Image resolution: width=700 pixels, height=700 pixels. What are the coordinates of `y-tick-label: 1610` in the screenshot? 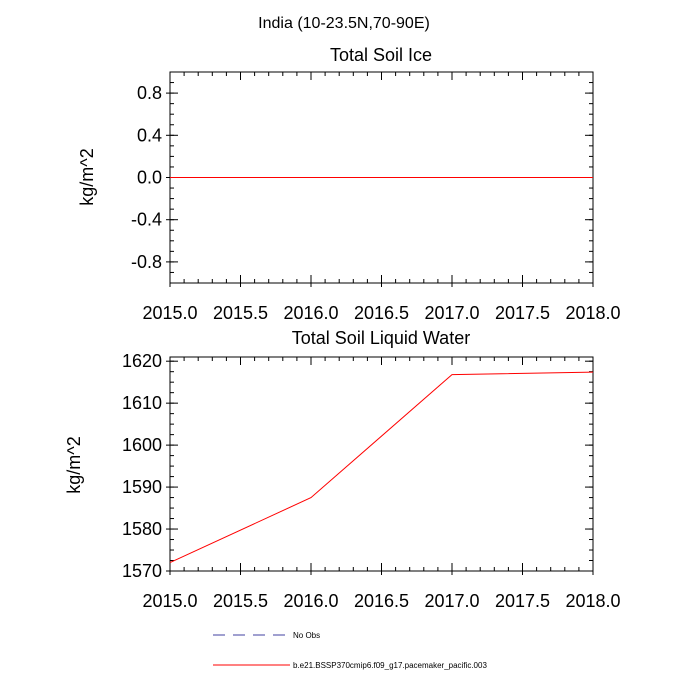 It's located at (142, 403).